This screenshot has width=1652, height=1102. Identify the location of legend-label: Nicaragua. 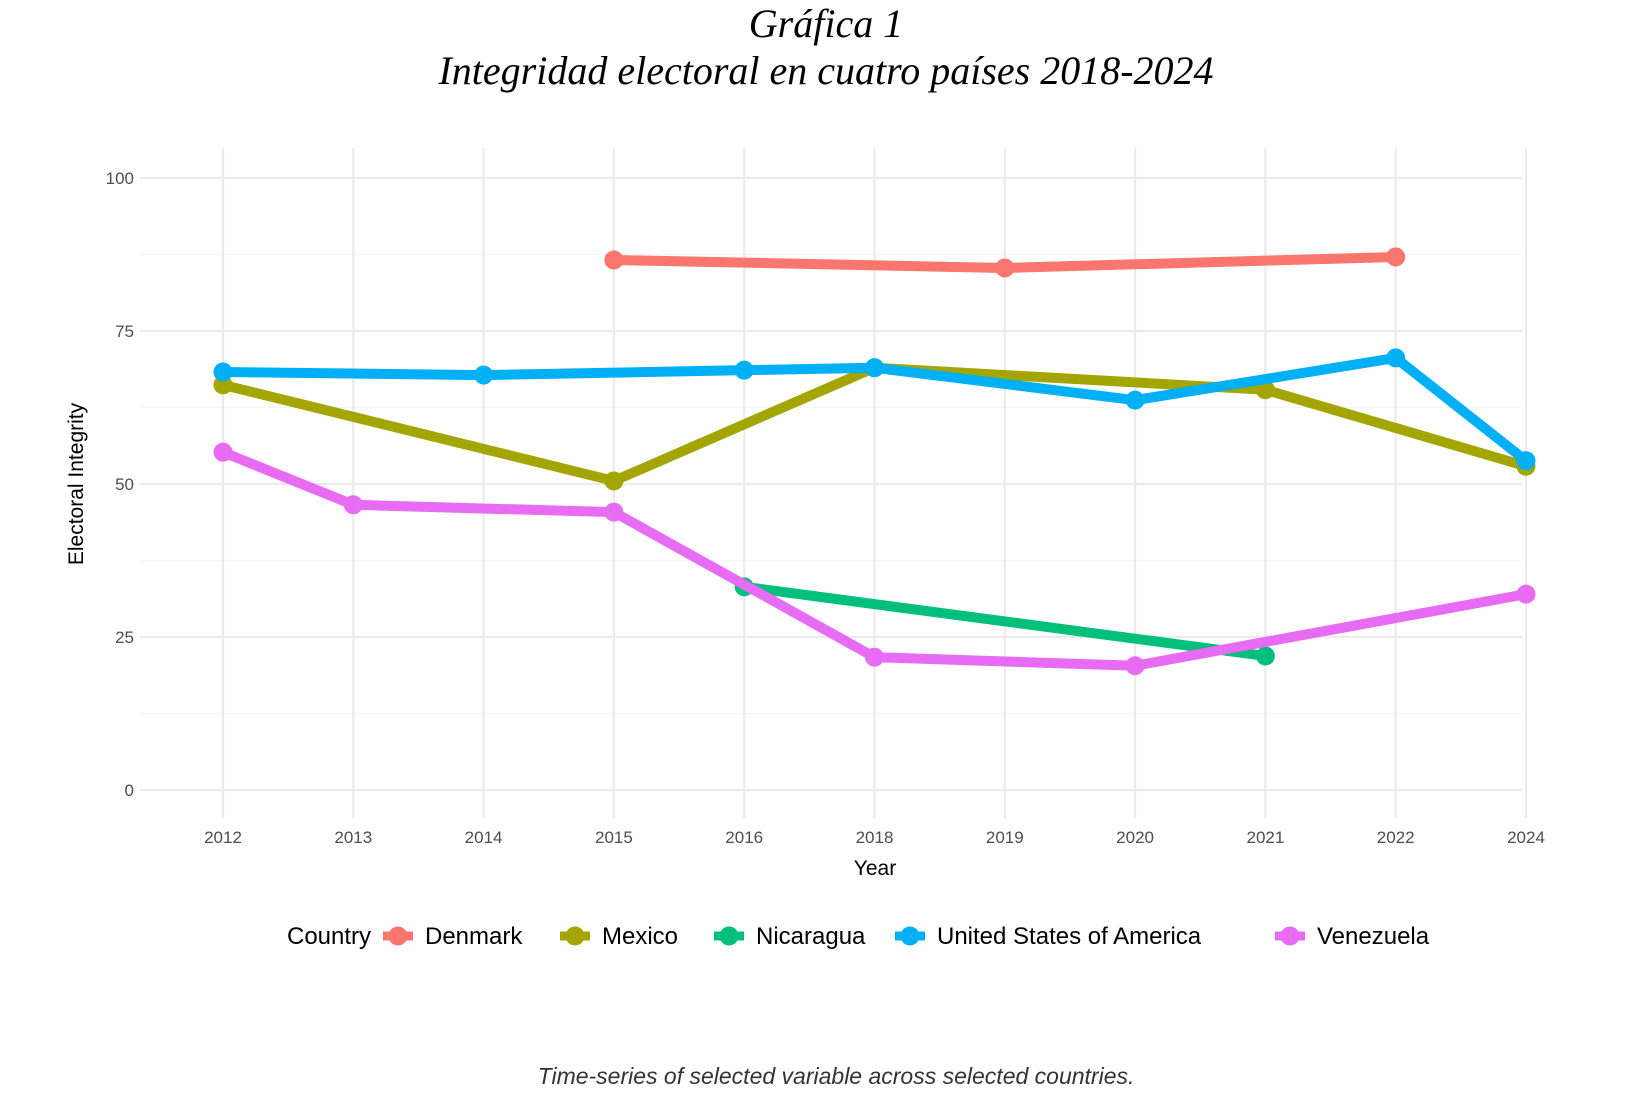
(811, 936).